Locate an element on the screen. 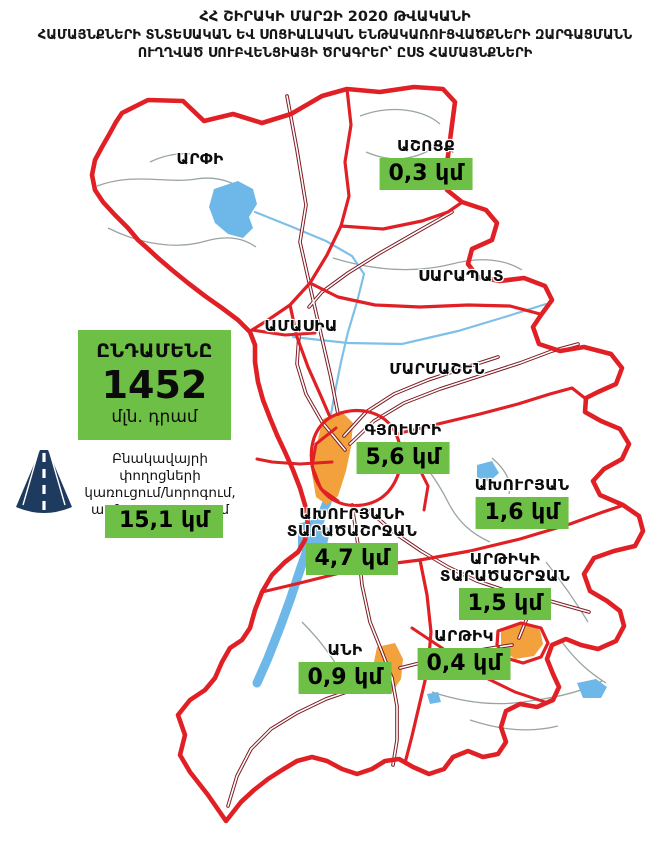 This screenshot has height=843, width=670. region-label-amasia: ԱՄԱՍԻԱ is located at coordinates (301, 326).